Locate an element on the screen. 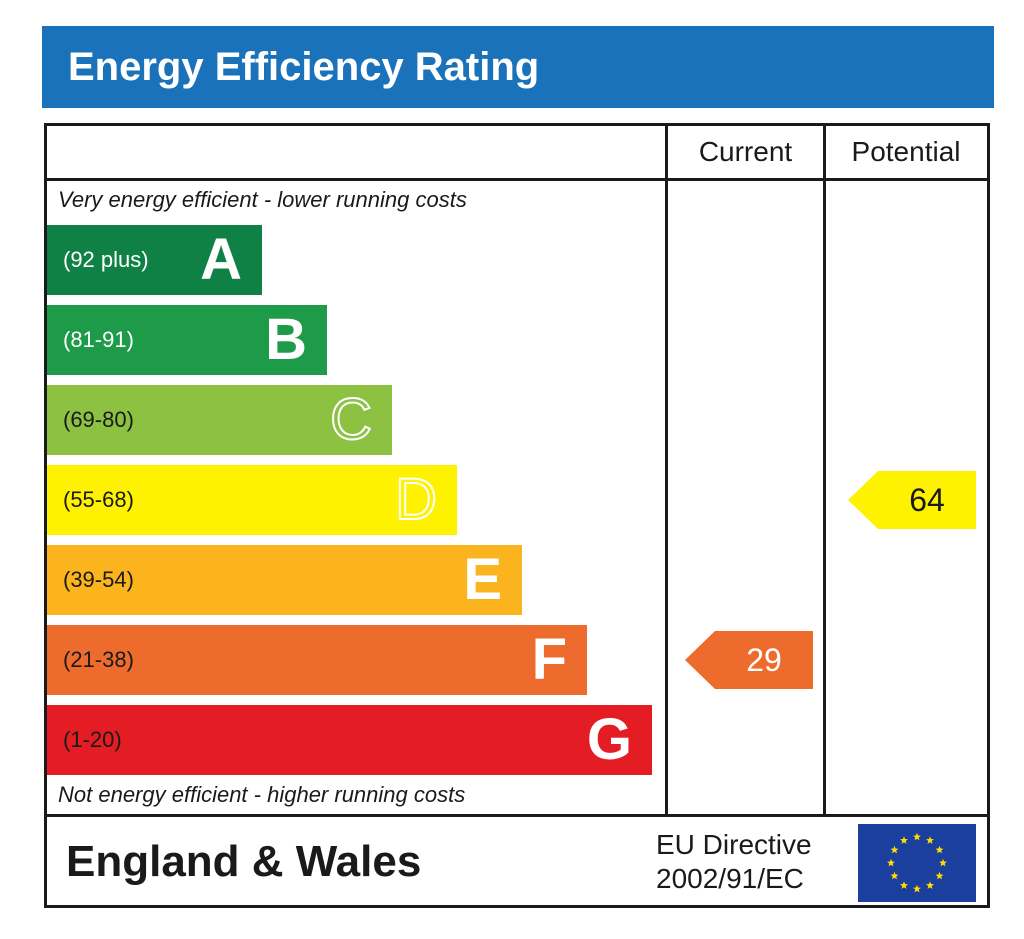 The image size is (1024, 939). band-range-label: (55-68) is located at coordinates (98, 499).